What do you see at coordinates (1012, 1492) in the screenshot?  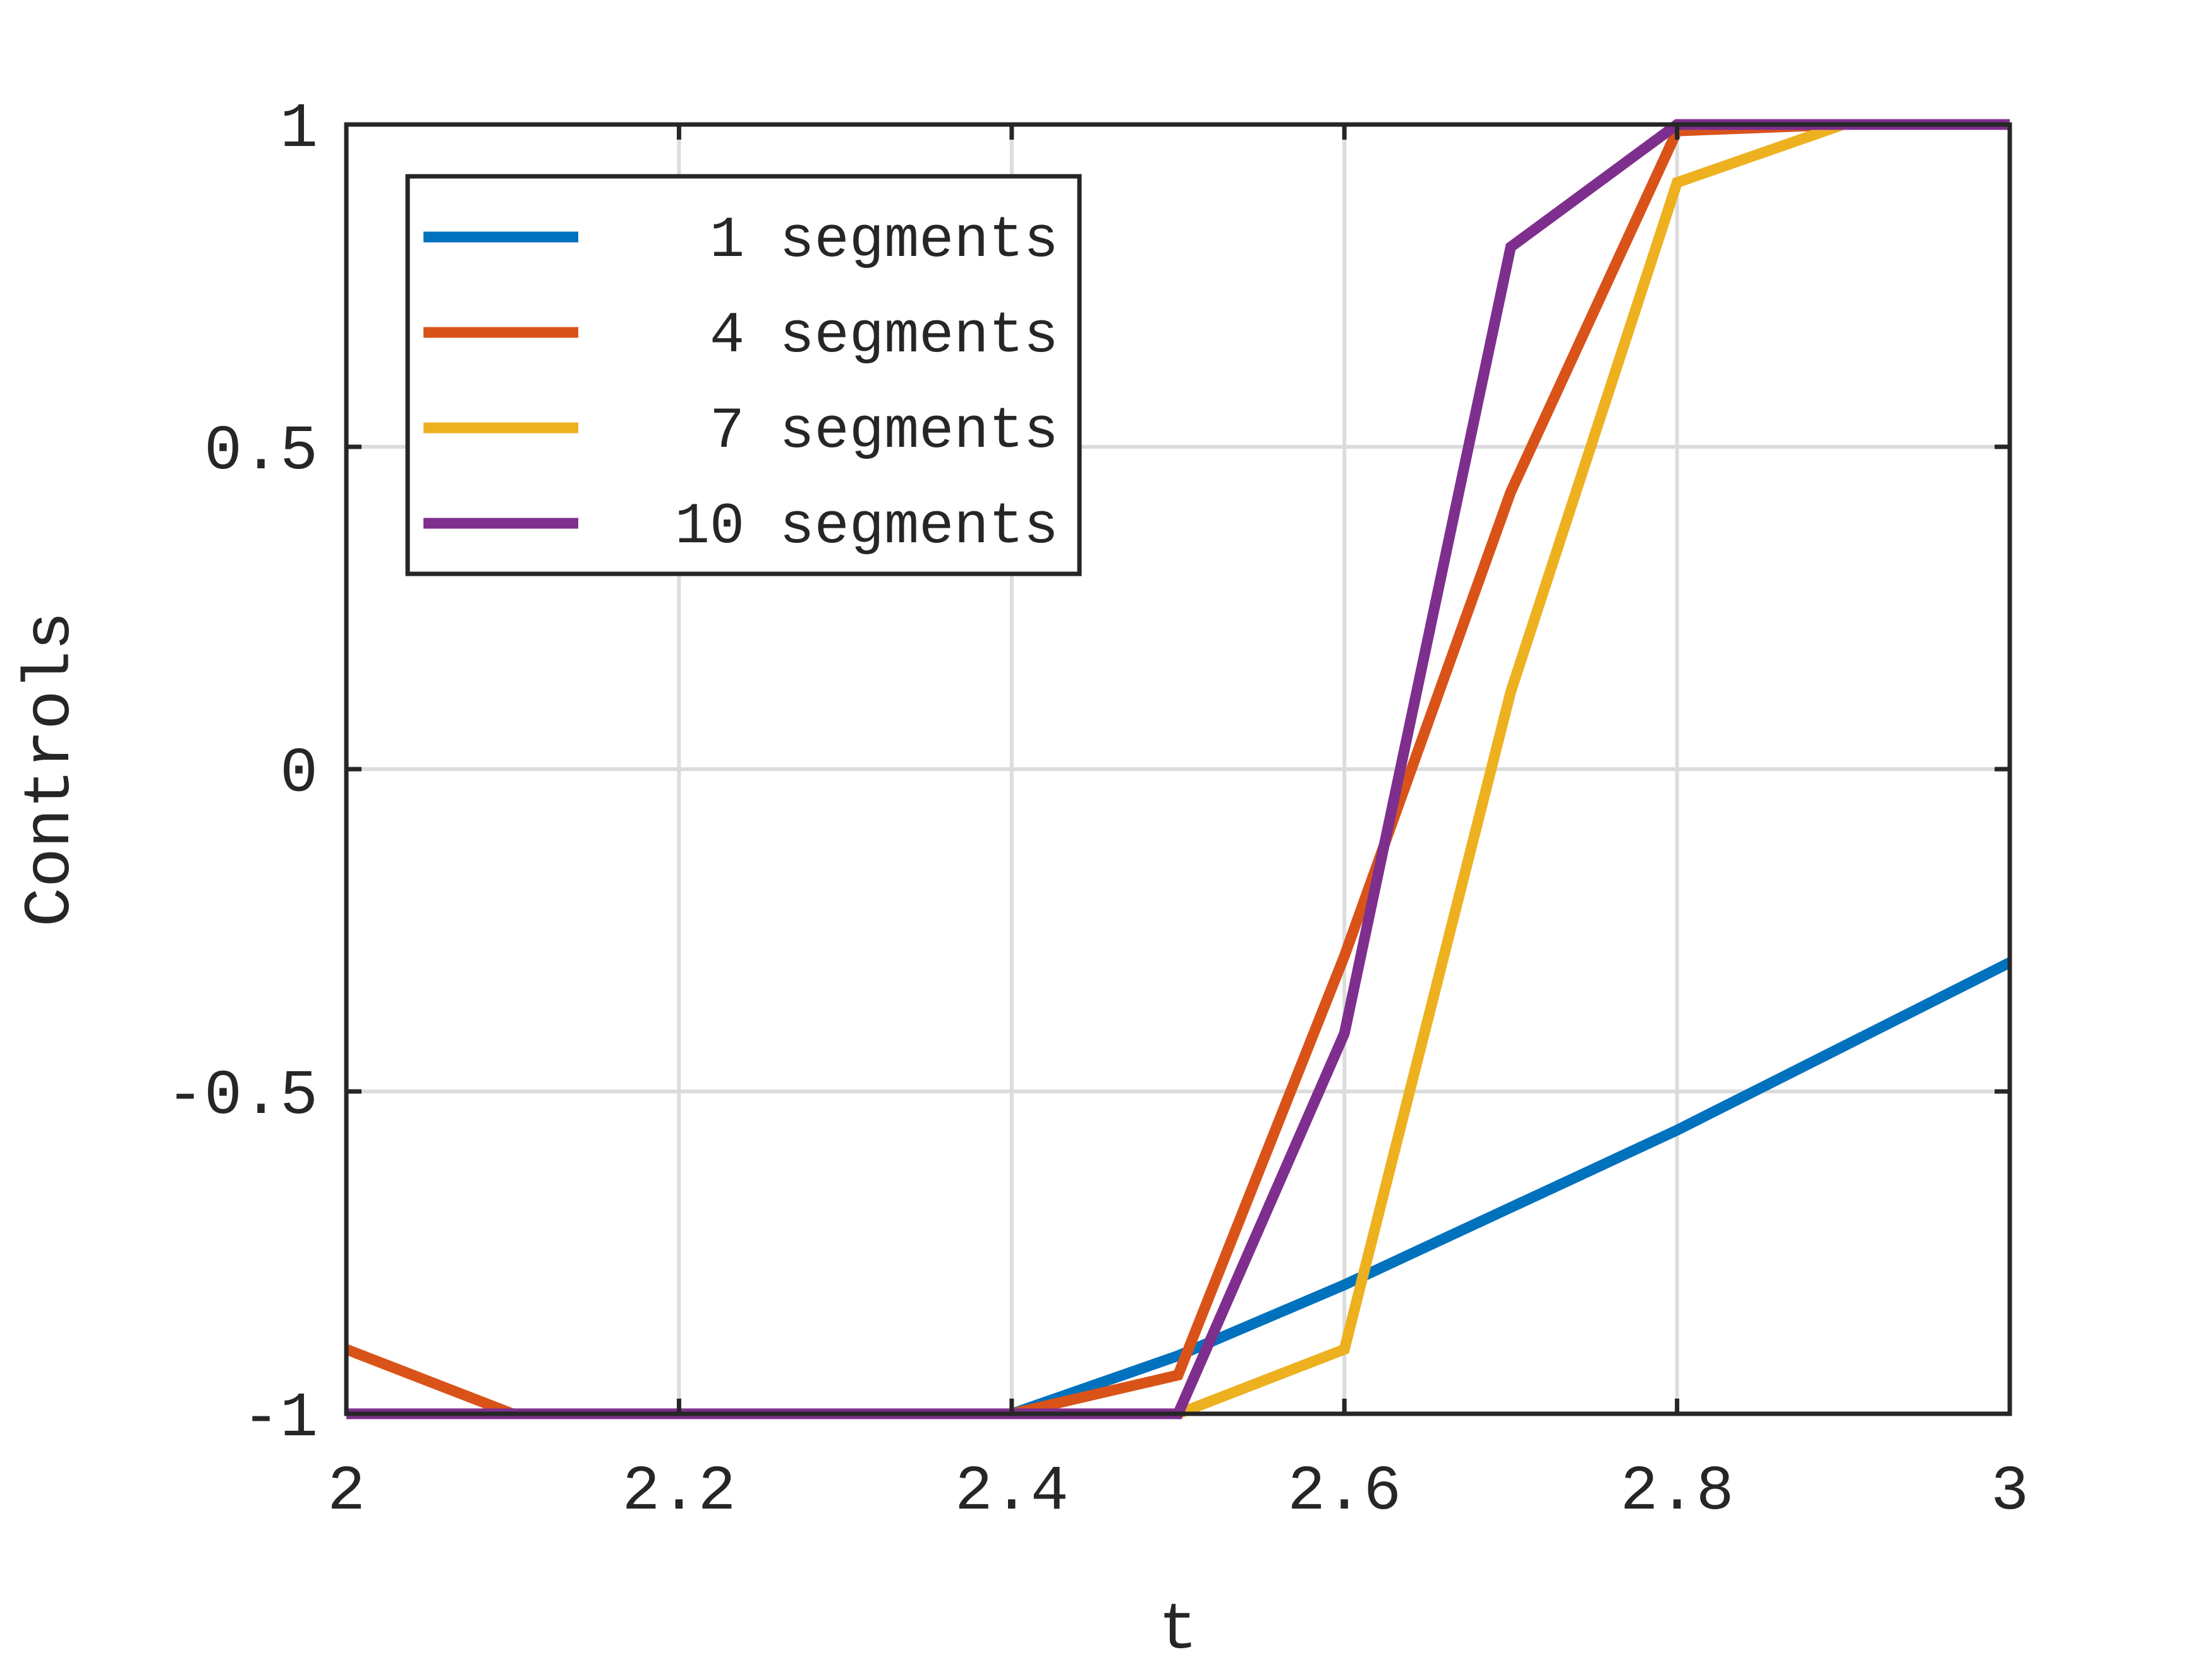 I see `x-tick-label: 2.4` at bounding box center [1012, 1492].